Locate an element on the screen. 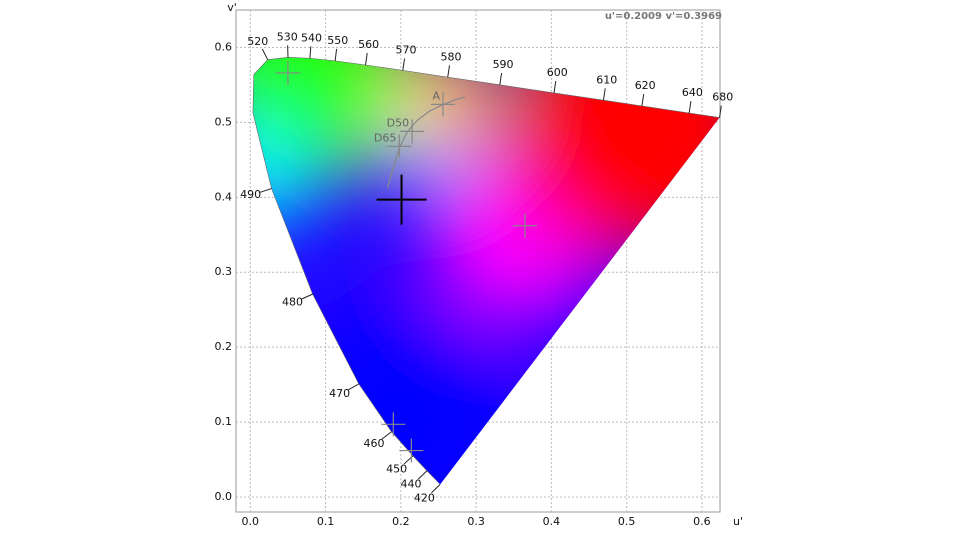 This screenshot has width=960, height=540. wavelength-label: 530 is located at coordinates (287, 36).